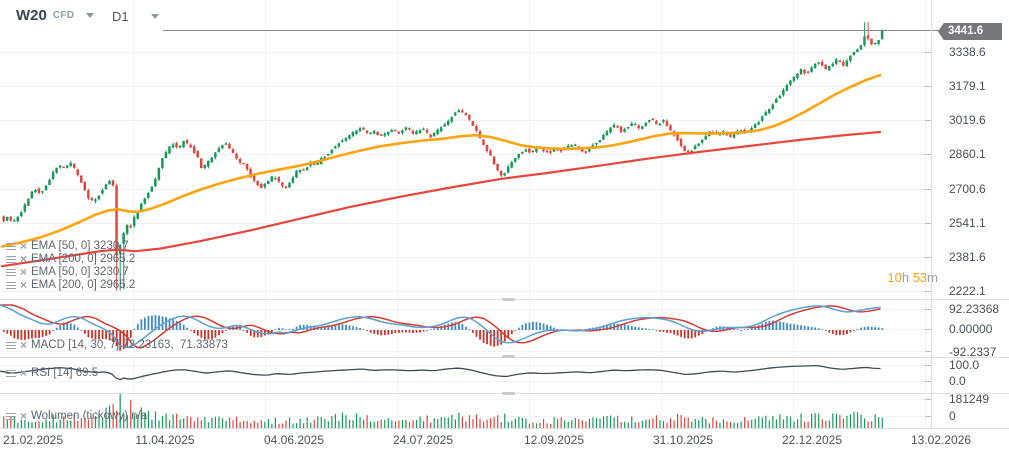  Describe the element at coordinates (967, 223) in the screenshot. I see `price-axis-label: 2541.1` at that location.